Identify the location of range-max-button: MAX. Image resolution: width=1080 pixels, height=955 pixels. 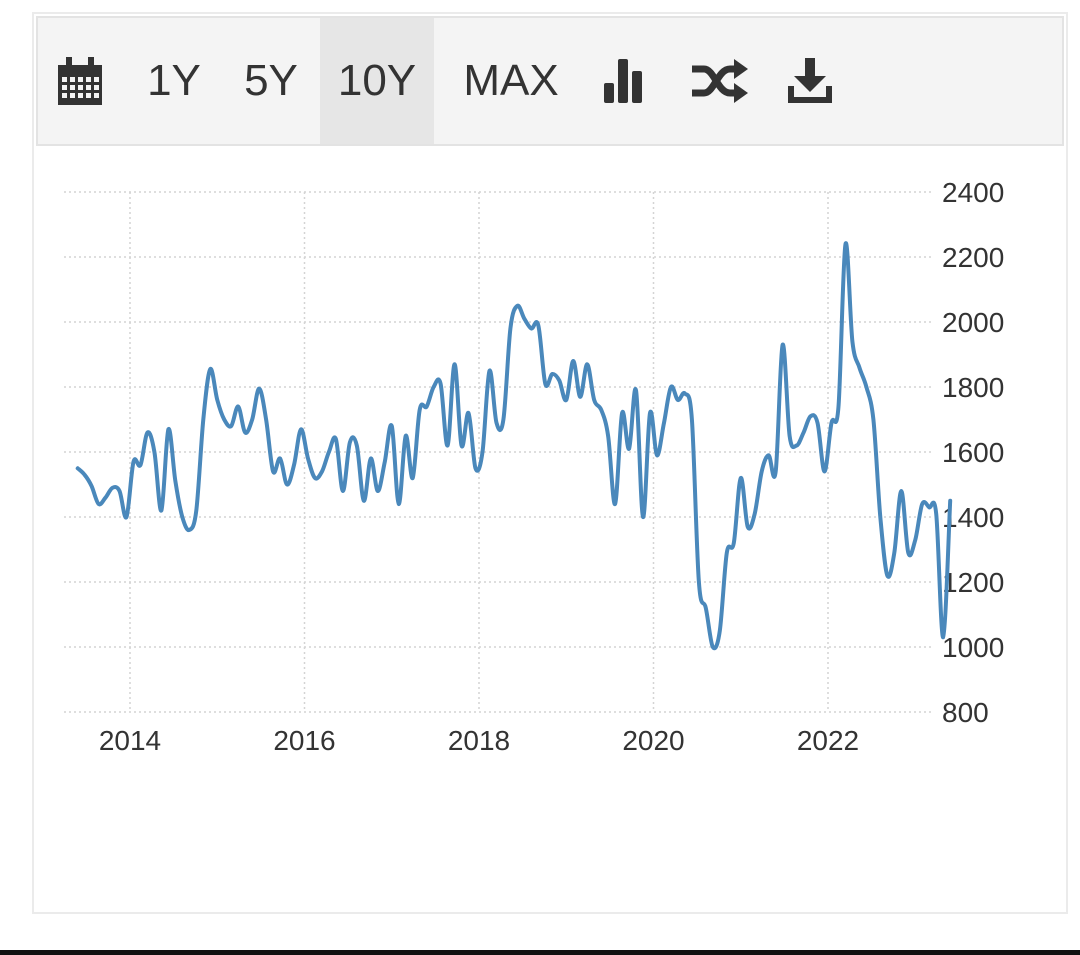
(511, 80).